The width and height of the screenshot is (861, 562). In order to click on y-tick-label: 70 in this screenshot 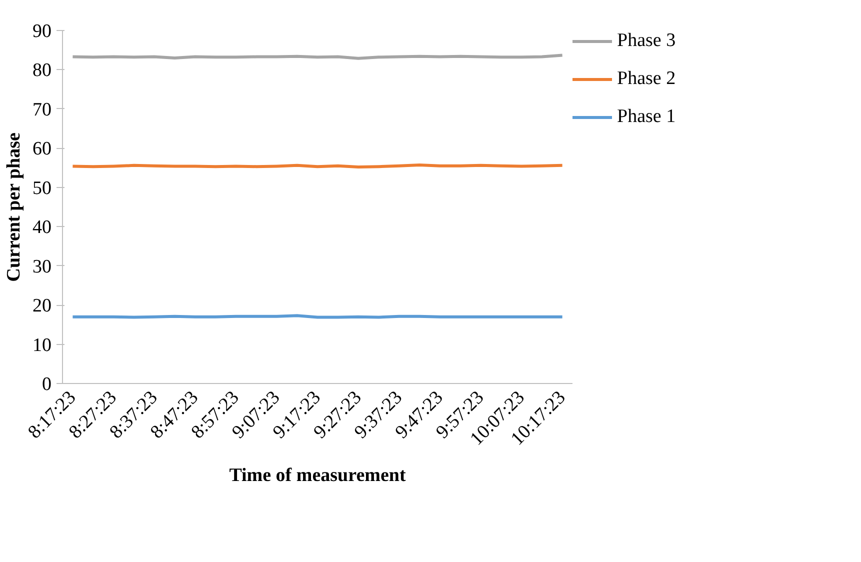, I will do `click(42, 109)`.